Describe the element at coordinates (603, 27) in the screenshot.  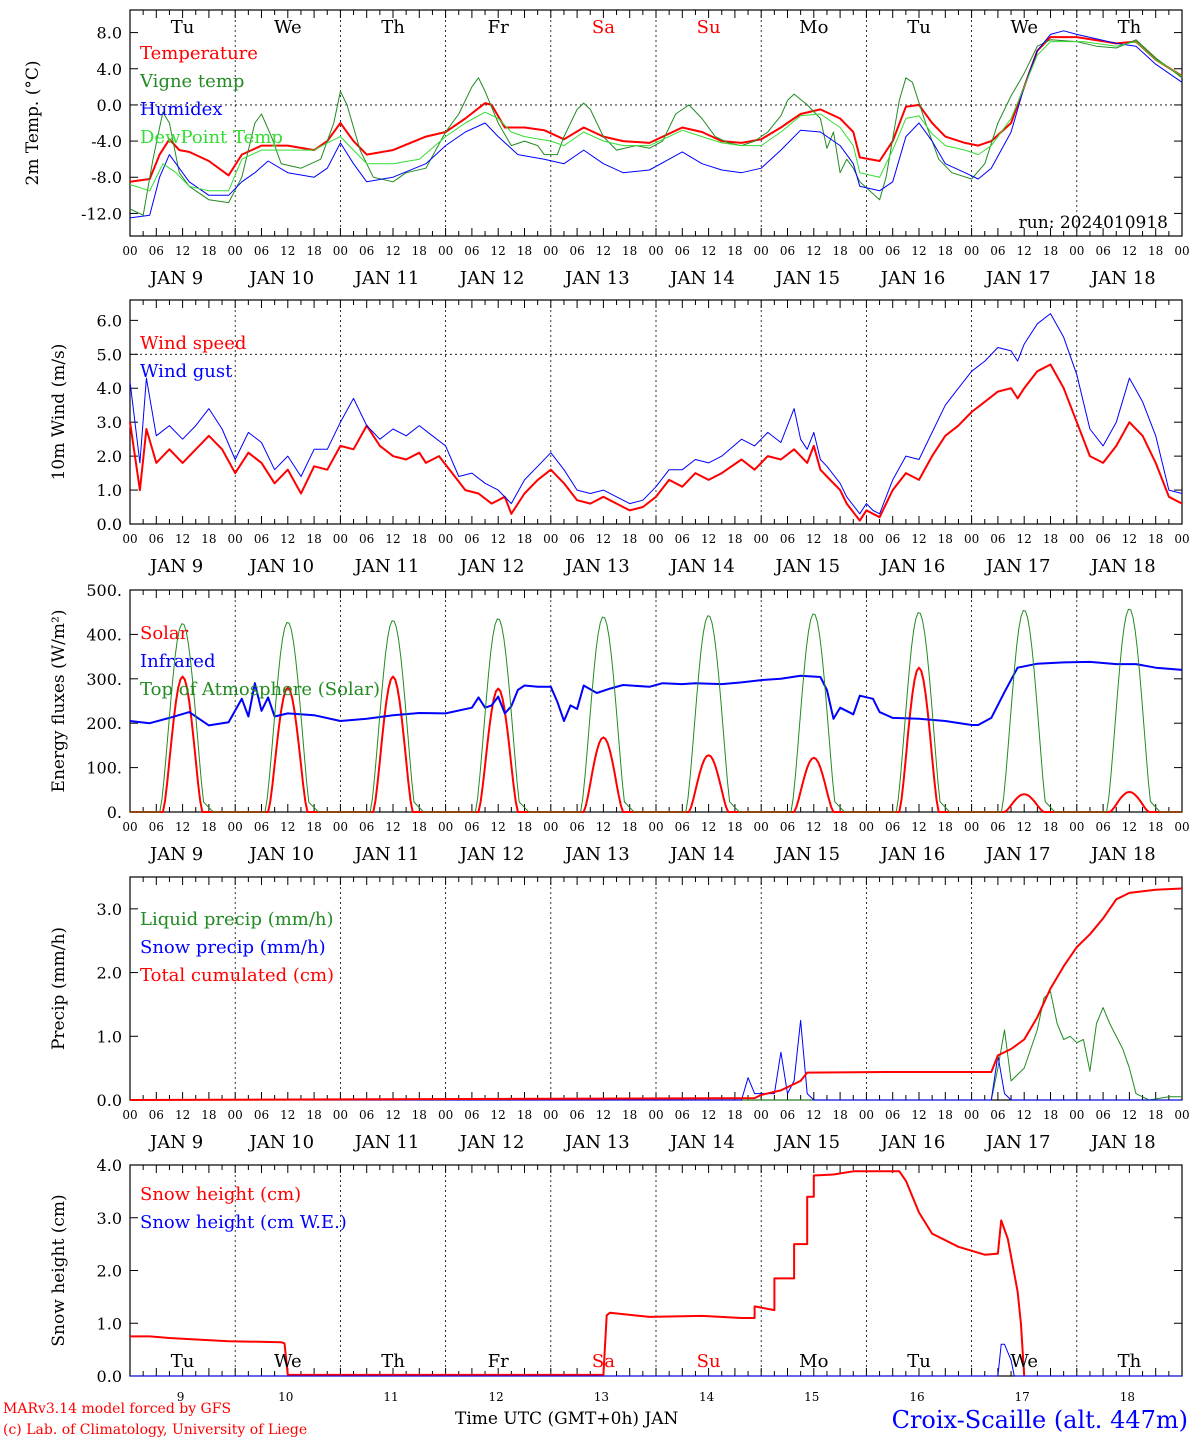
I see `weekday-label: Sa` at that location.